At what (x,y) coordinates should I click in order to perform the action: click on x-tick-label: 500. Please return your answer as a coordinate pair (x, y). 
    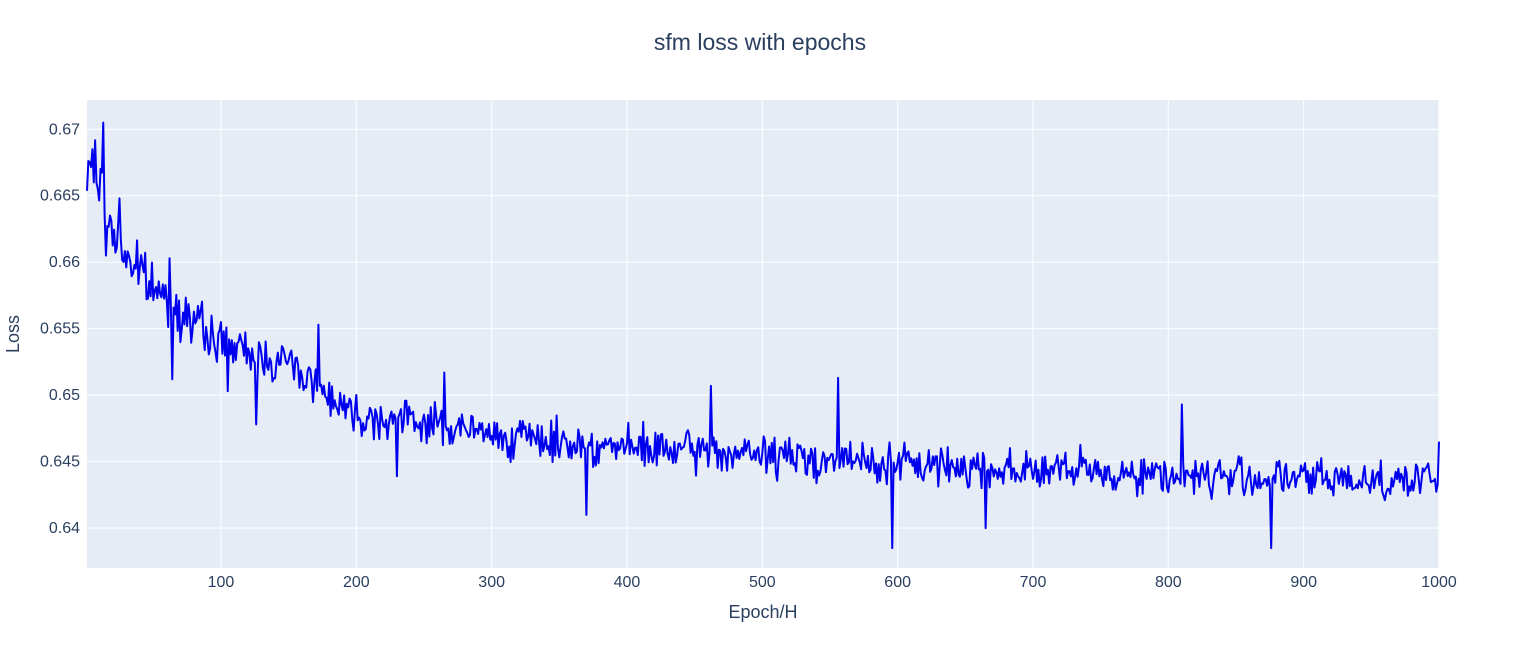
    Looking at the image, I should click on (762, 582).